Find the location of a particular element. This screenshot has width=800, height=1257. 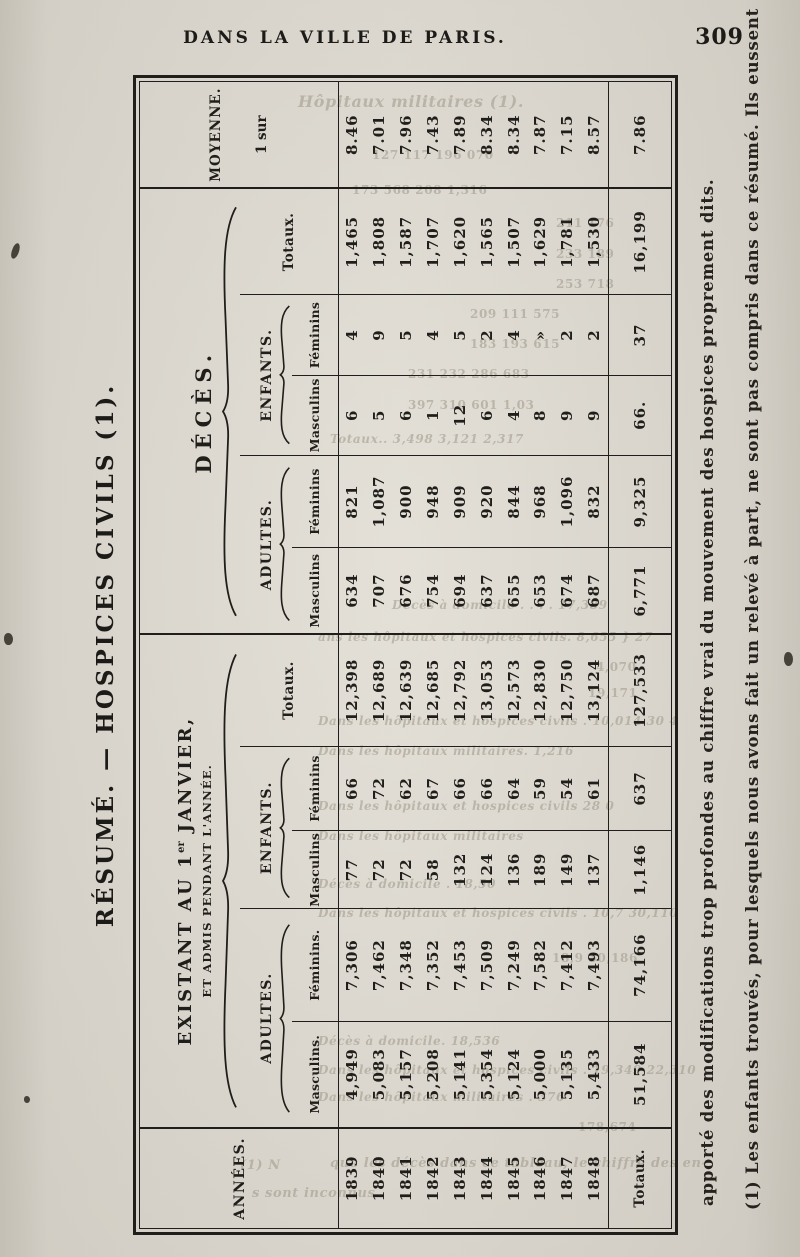

deces-enfants-header: ENFANTS. is located at coordinates (265, 375).